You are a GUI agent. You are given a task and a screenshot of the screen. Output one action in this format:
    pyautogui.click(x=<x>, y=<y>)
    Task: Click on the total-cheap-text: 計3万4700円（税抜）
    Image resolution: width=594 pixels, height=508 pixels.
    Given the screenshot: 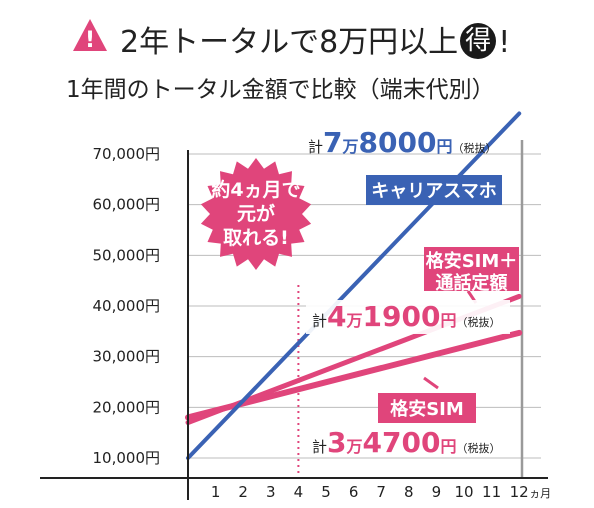 What is the action you would take?
    pyautogui.click(x=406, y=442)
    